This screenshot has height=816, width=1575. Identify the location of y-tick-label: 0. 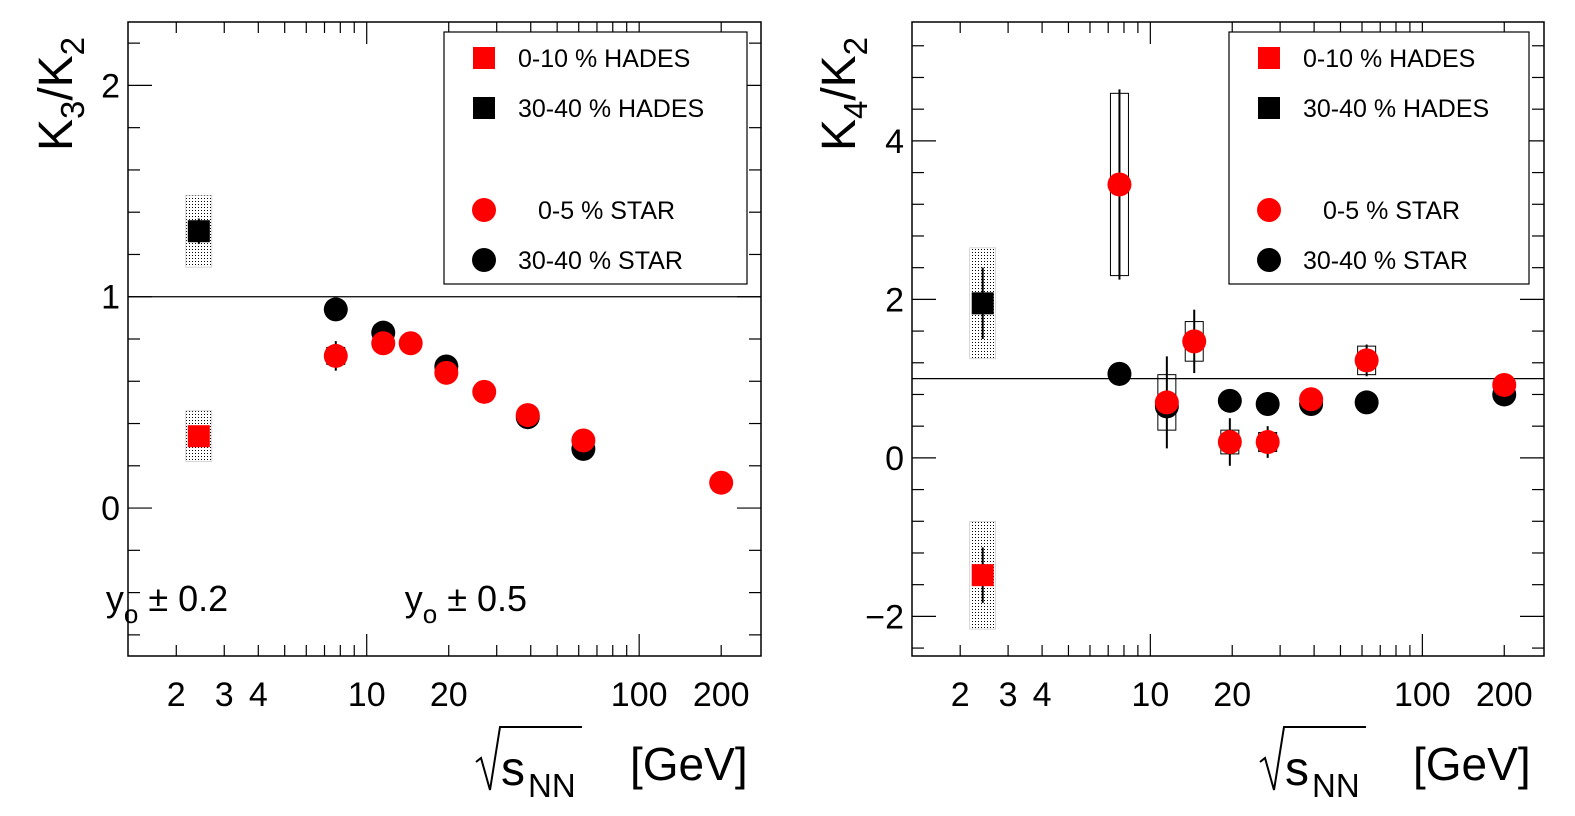
(894, 459).